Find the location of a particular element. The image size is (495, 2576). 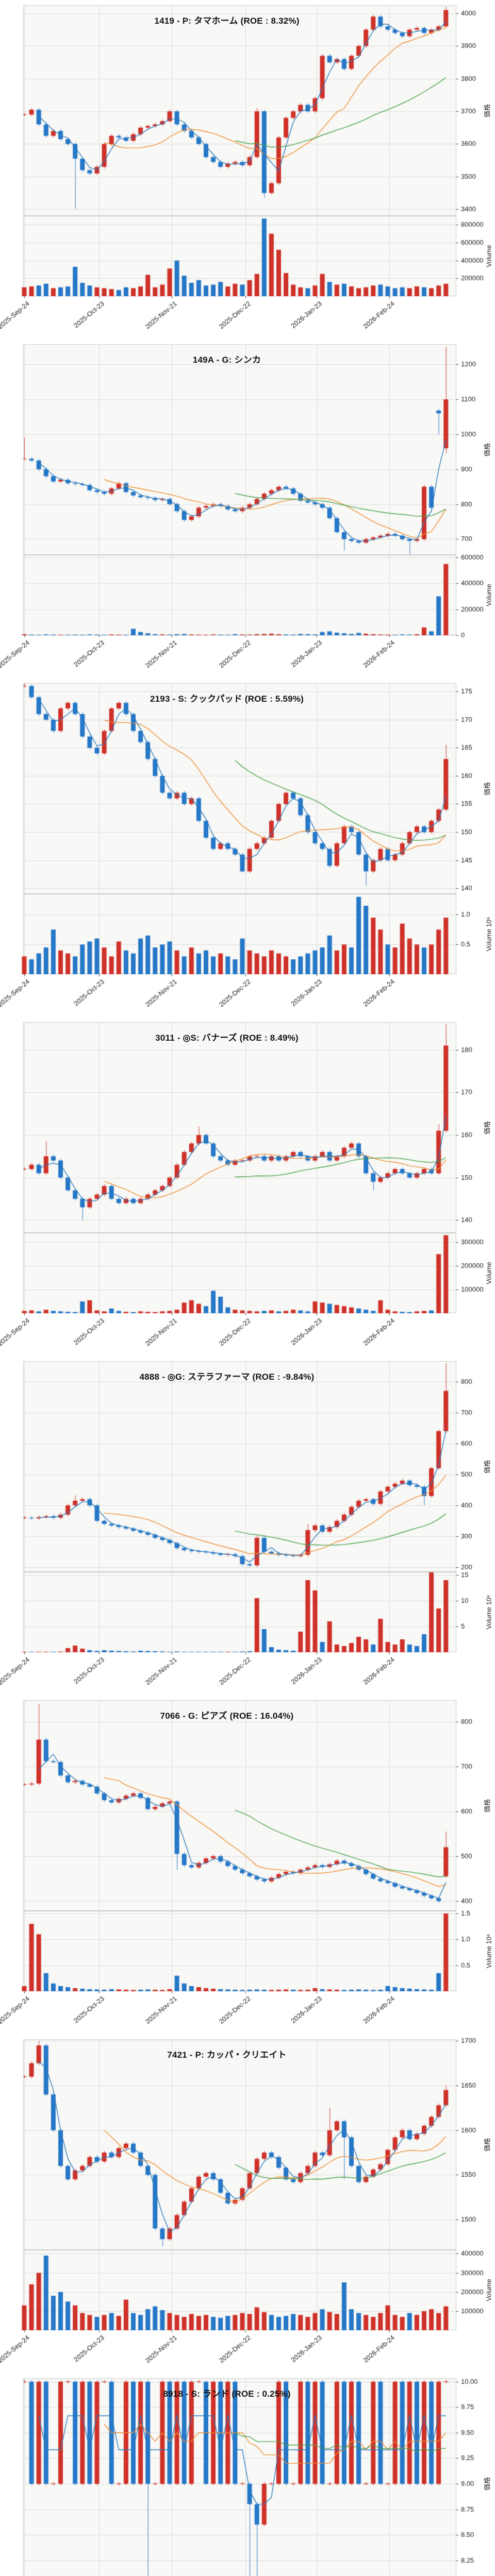

chart-title: 149A - G: シンカ is located at coordinates (227, 360).